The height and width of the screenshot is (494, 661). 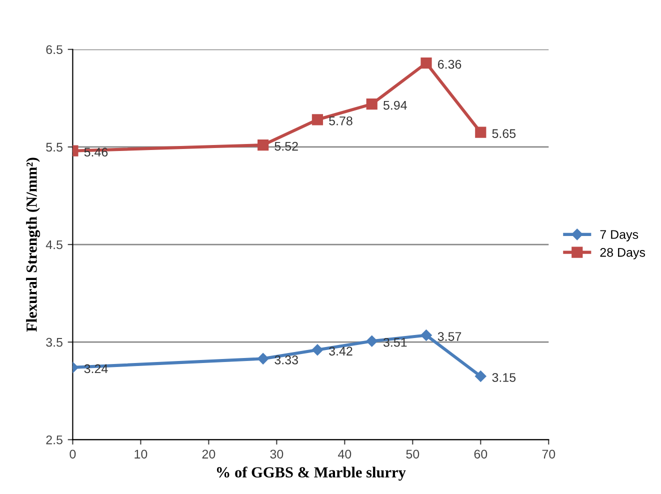 I want to click on data-label: 3.33, so click(x=286, y=360).